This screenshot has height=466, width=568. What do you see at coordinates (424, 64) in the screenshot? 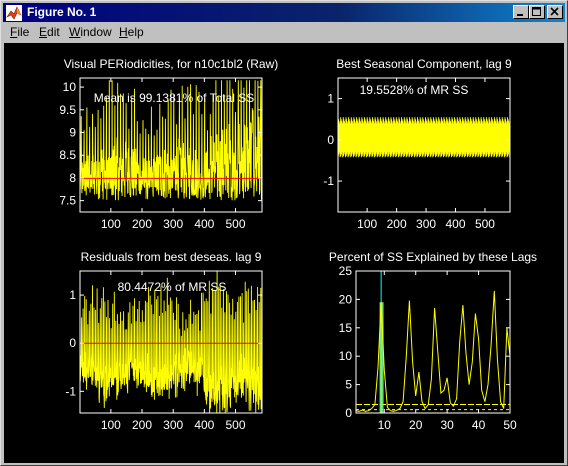
I see `plot-2-title: Best Seasonal Component, lag 9` at bounding box center [424, 64].